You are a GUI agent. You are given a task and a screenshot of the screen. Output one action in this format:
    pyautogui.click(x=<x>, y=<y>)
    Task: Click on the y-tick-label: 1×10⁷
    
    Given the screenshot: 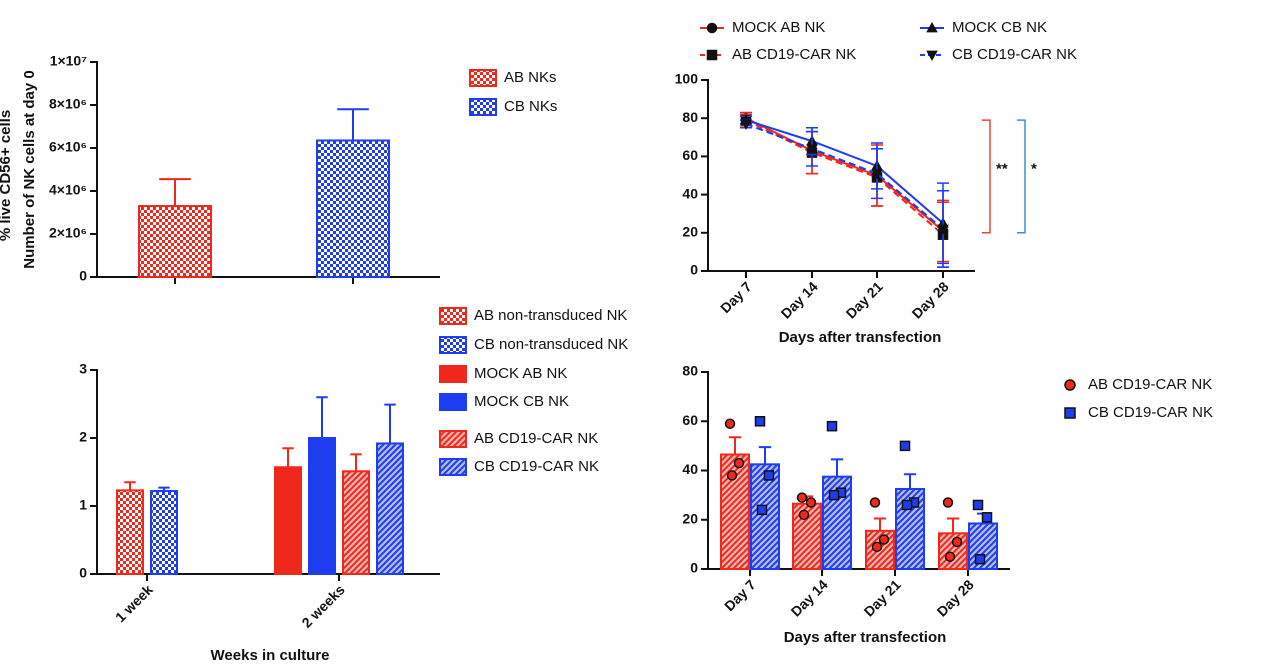 What is the action you would take?
    pyautogui.click(x=69, y=61)
    